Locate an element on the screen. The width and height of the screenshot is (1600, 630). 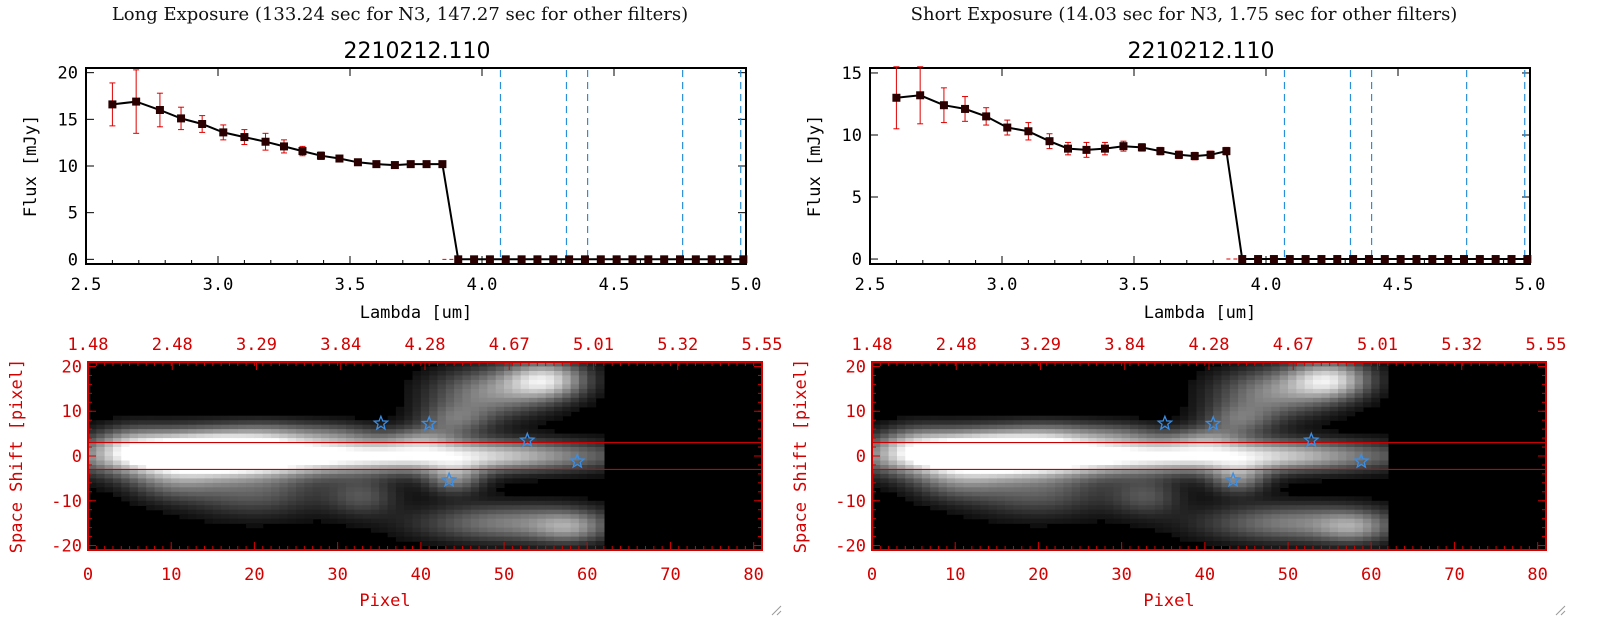
star-icon is located at coordinates (381, 422).